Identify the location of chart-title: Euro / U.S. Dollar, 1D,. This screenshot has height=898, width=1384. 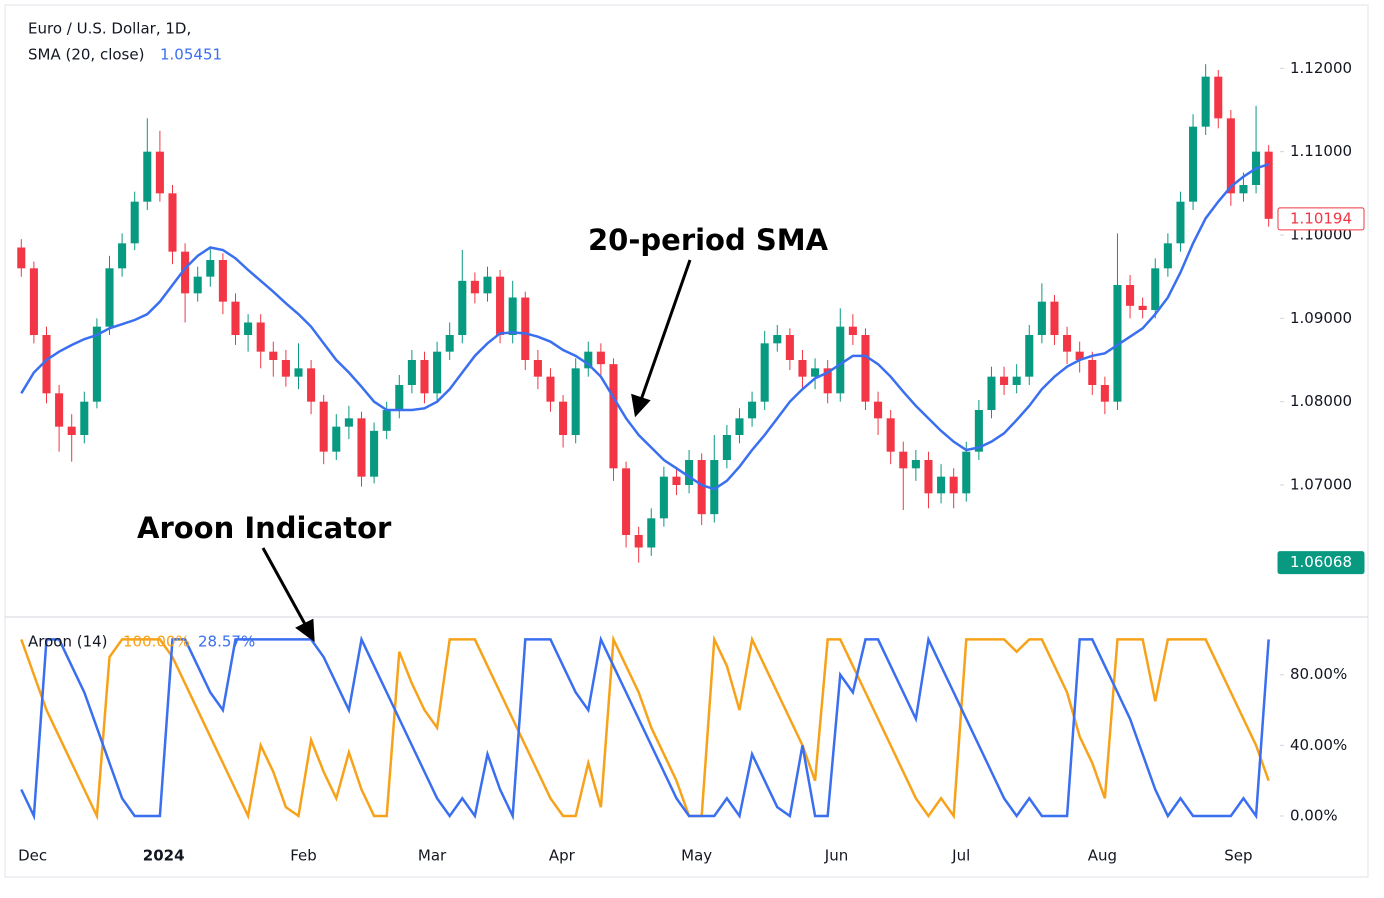
(109, 29).